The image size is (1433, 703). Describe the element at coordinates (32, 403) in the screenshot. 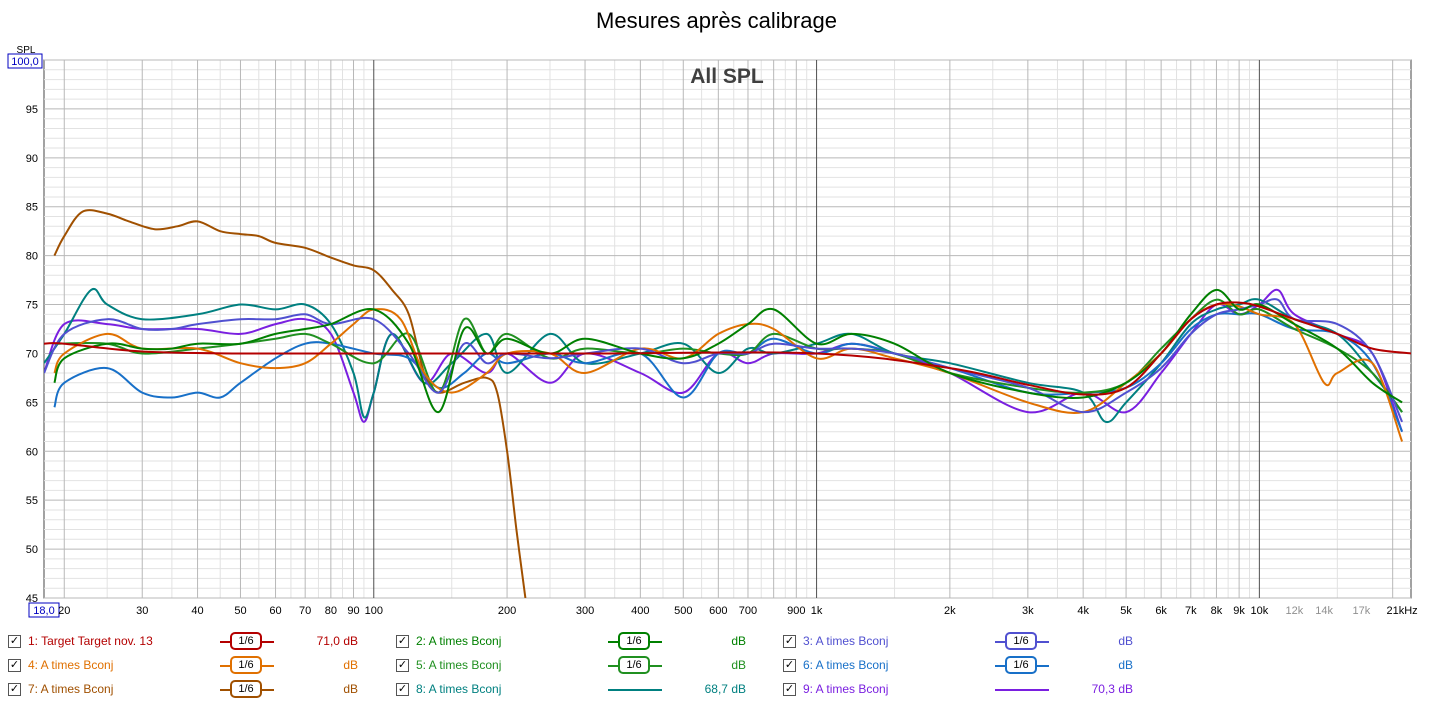

I see `y-tick-label: 65` at that location.